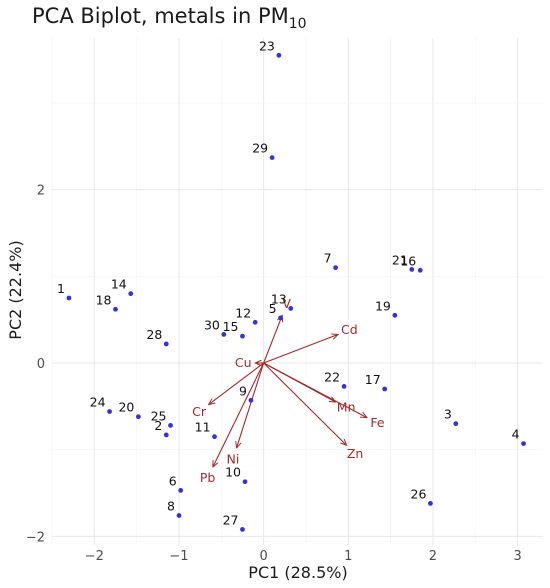 The image size is (550, 588). Describe the element at coordinates (94, 556) in the screenshot. I see `x-tick-label: −2` at that location.